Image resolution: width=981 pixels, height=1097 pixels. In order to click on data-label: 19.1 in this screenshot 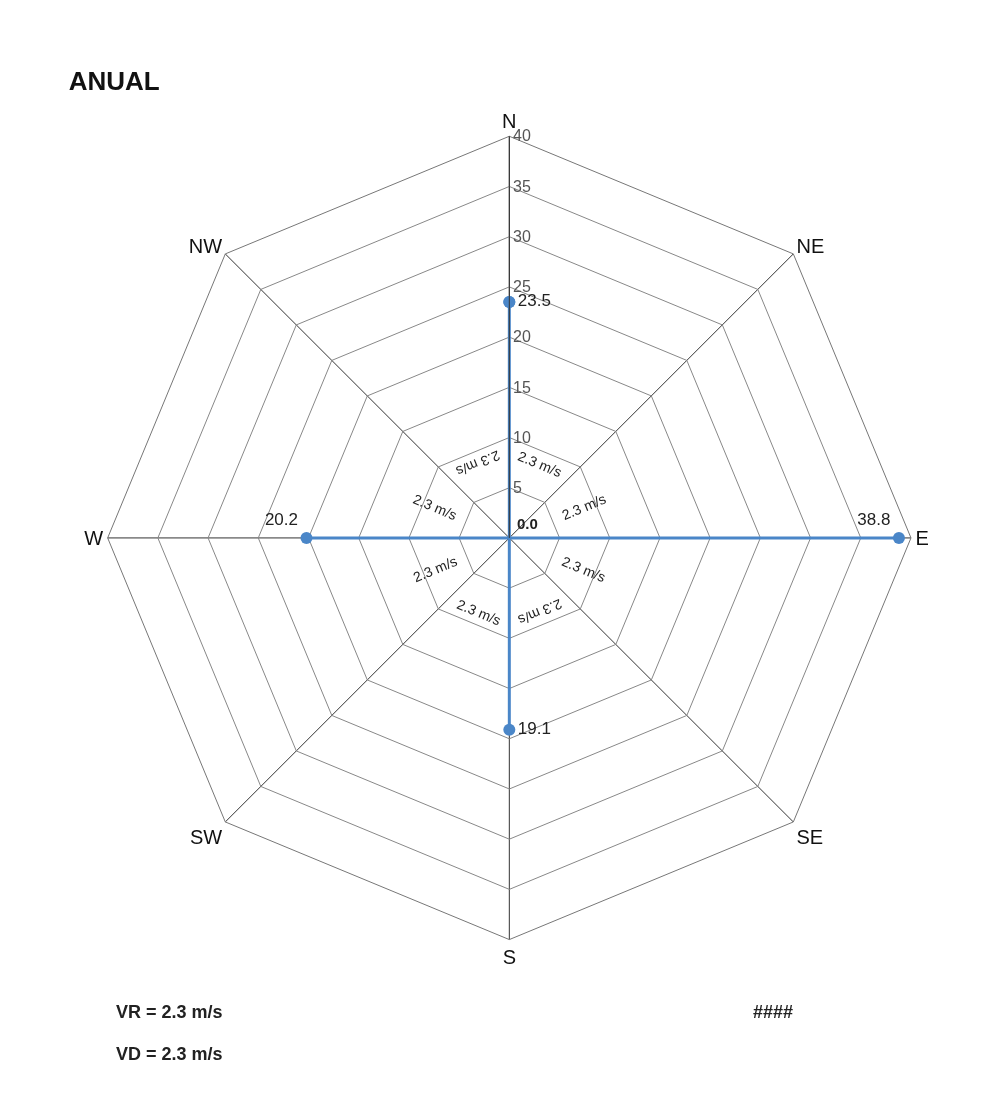, I will do `click(534, 728)`.